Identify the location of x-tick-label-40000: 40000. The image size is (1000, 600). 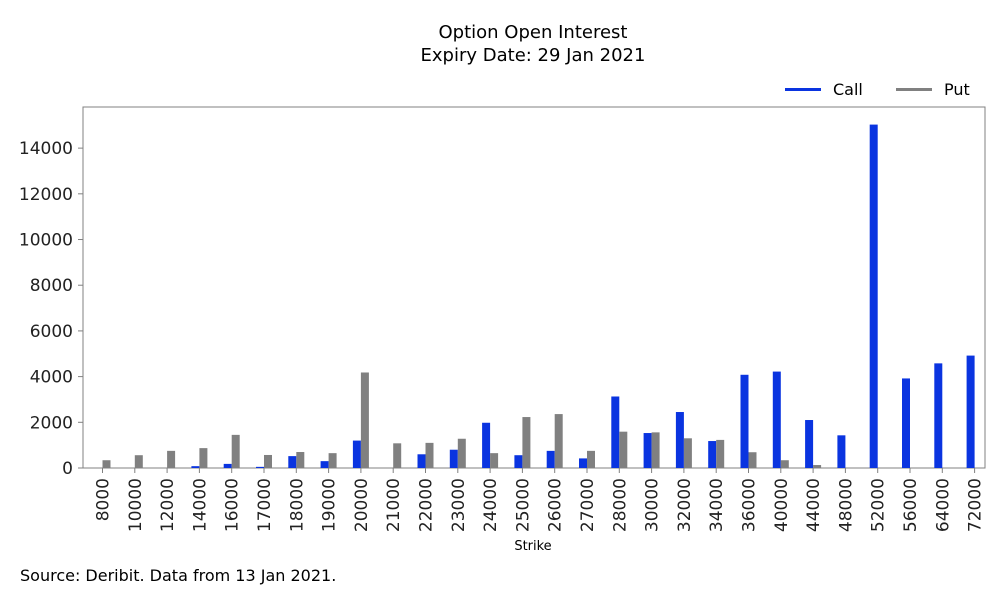
(782, 505).